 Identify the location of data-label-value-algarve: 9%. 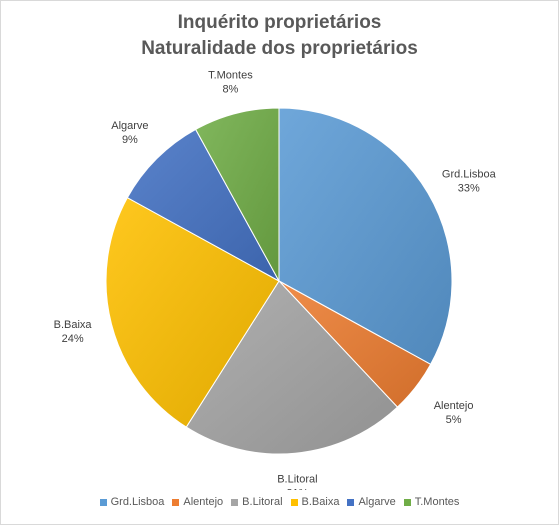
(130, 140).